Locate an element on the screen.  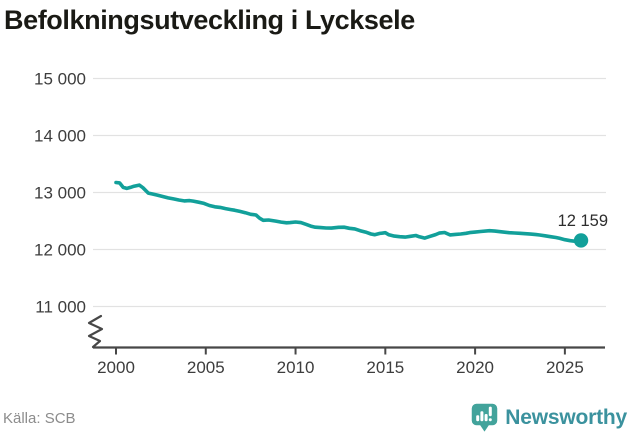
brand-name: Newsworthy is located at coordinates (566, 417).